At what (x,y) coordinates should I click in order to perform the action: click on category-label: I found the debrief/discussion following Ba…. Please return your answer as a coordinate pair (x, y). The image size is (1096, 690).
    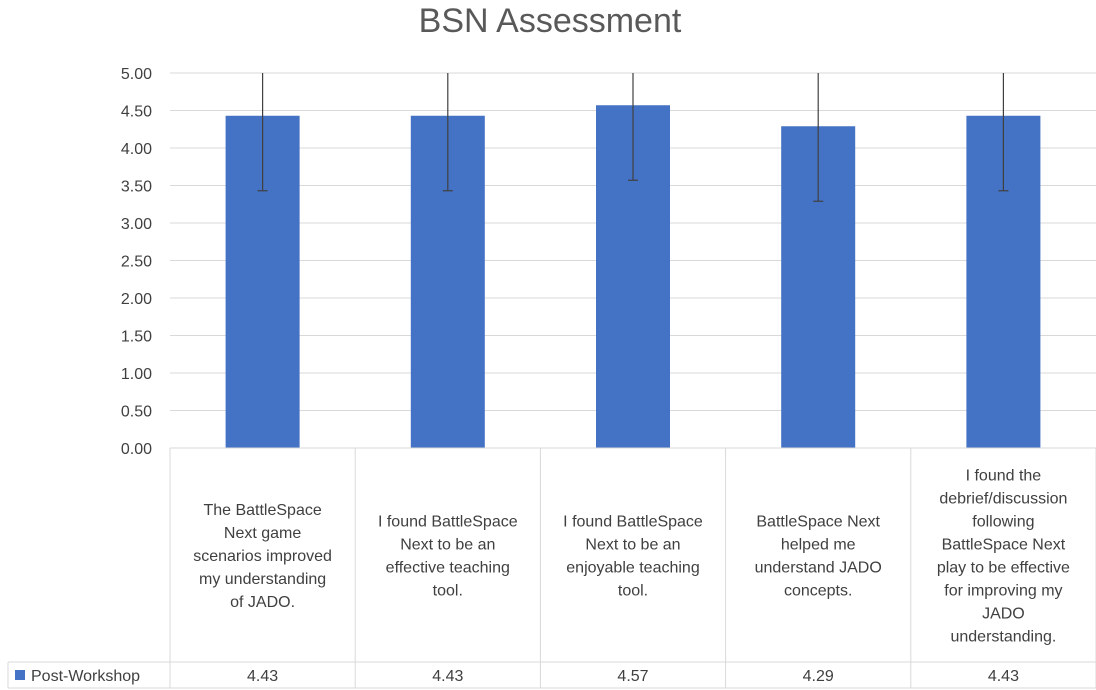
    Looking at the image, I should click on (1003, 557).